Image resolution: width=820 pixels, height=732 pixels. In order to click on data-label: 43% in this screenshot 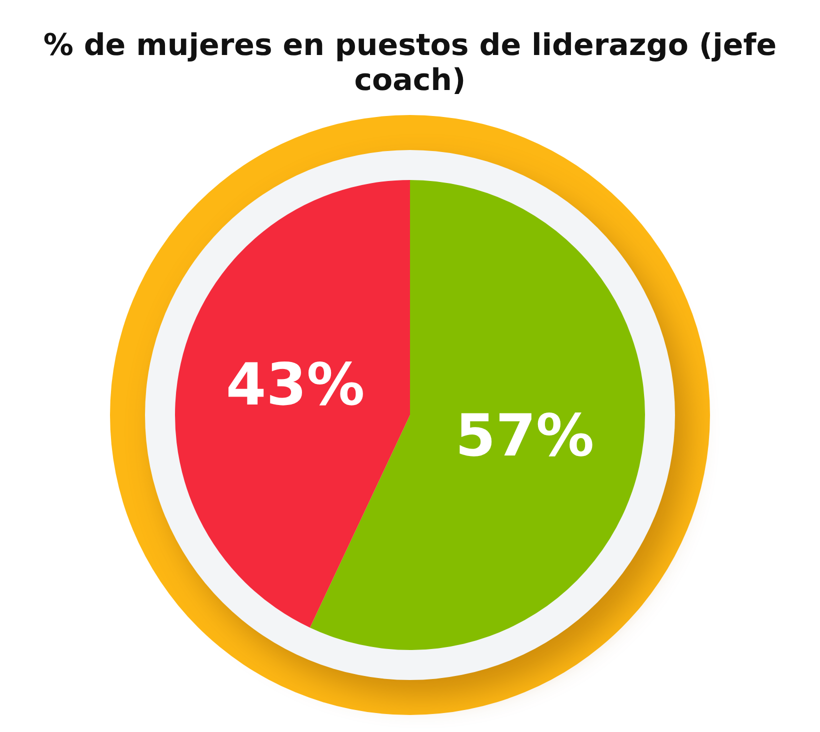, I will do `click(295, 384)`.